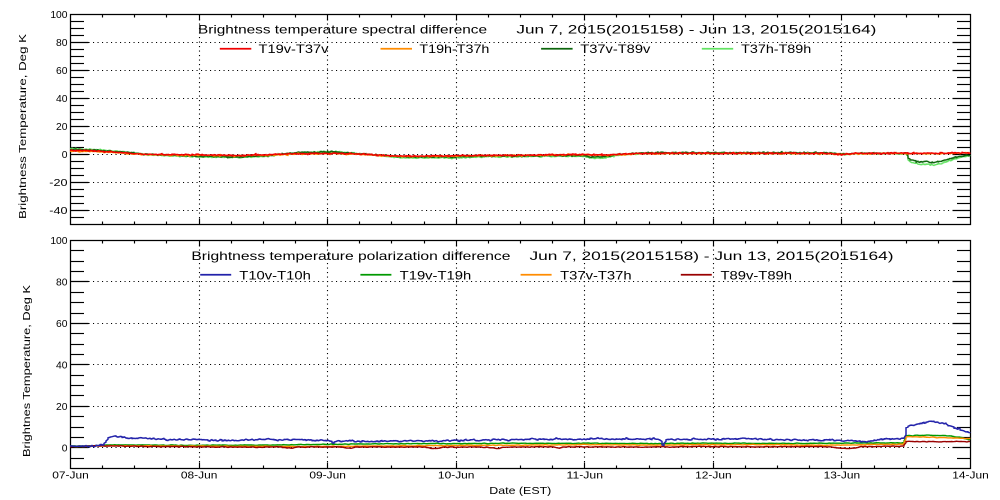 Image resolution: width=1000 pixels, height=500 pixels. What do you see at coordinates (585, 476) in the screenshot?
I see `svg-text: 11-Jun` at bounding box center [585, 476].